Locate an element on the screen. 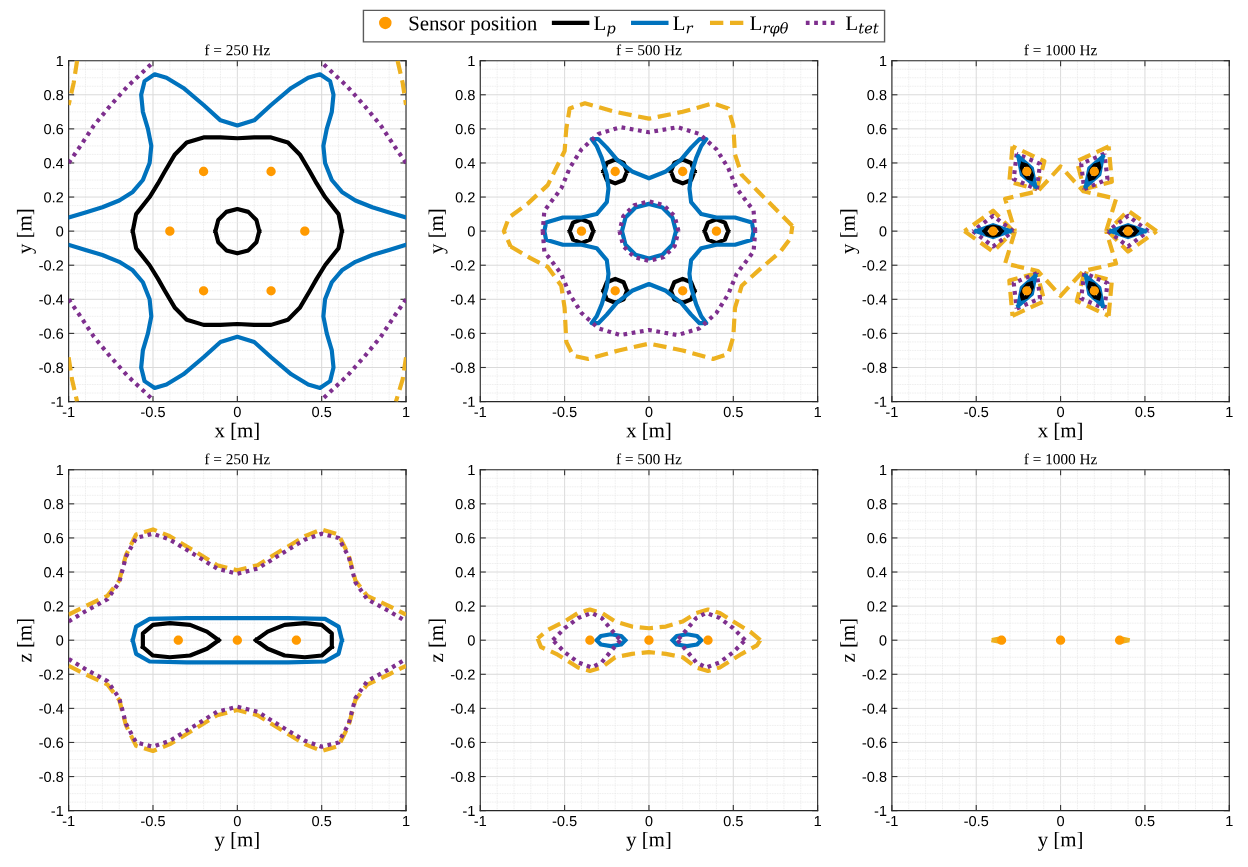  chart-title: f = 250 Hz is located at coordinates (237, 459).